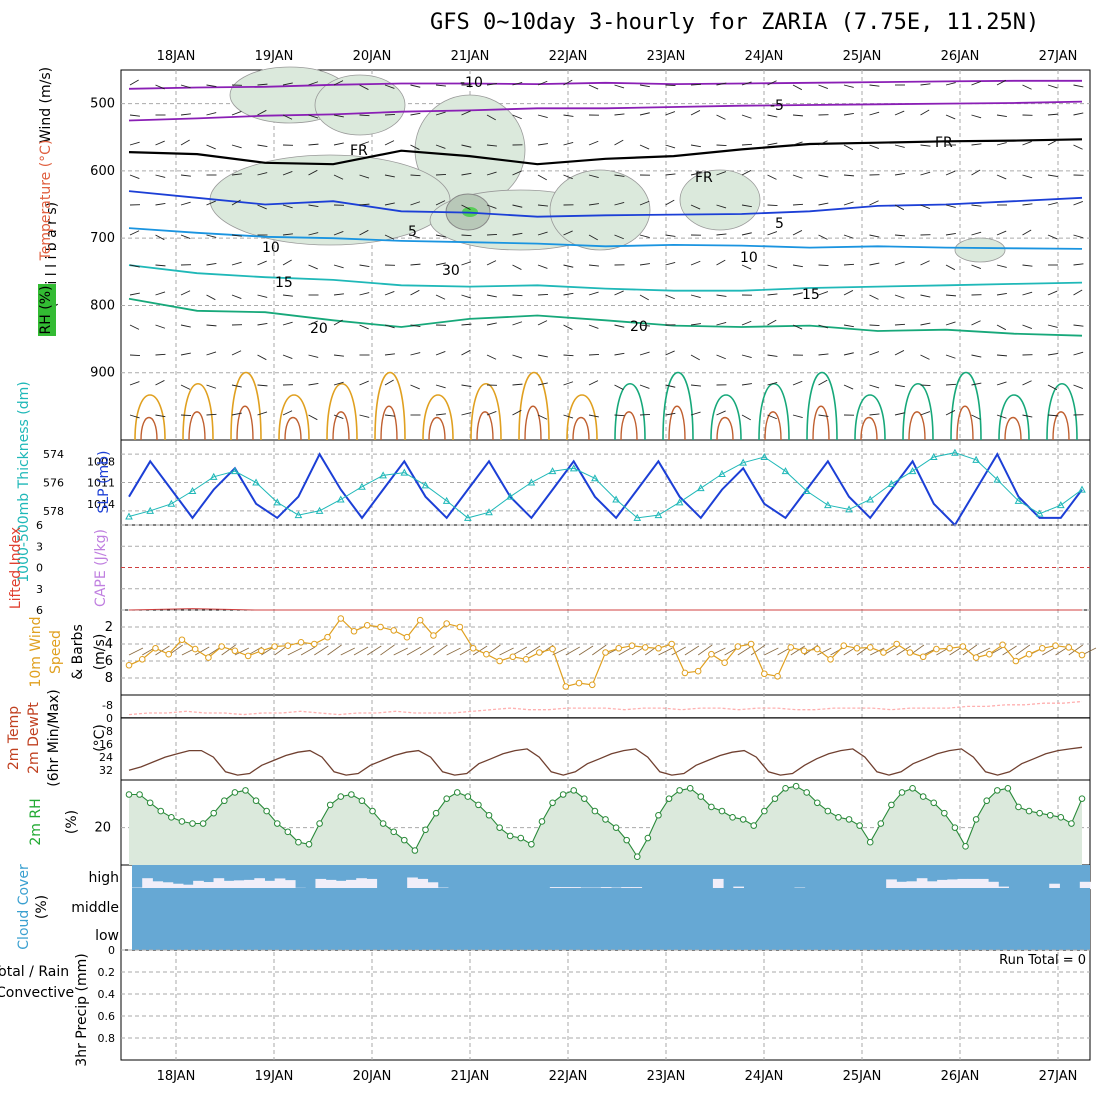 This screenshot has width=1100, height=1100. I want to click on instability-tick-label: 6, so click(39, 525).